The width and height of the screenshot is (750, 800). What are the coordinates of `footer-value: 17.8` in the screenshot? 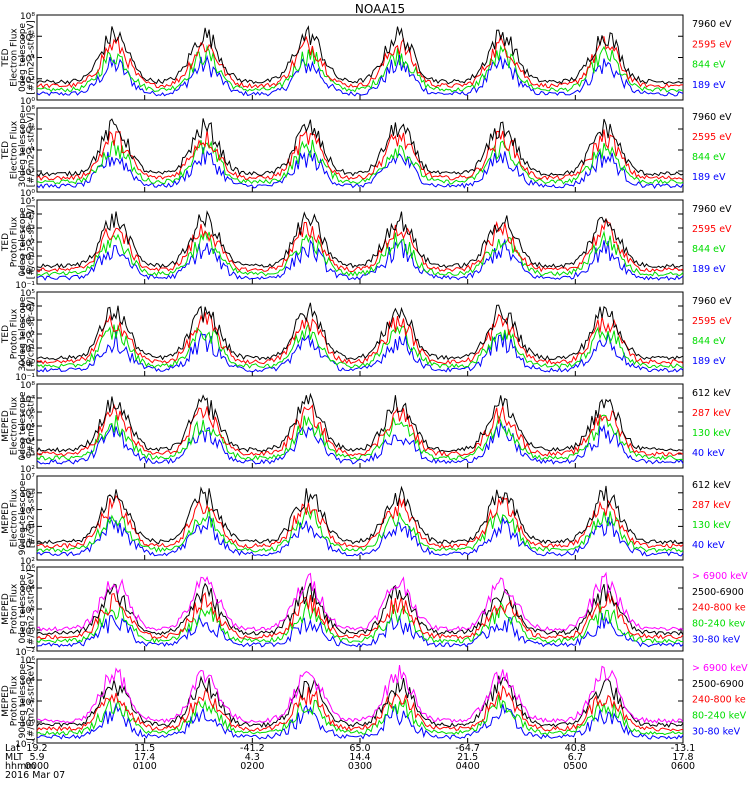 It's located at (682, 757).